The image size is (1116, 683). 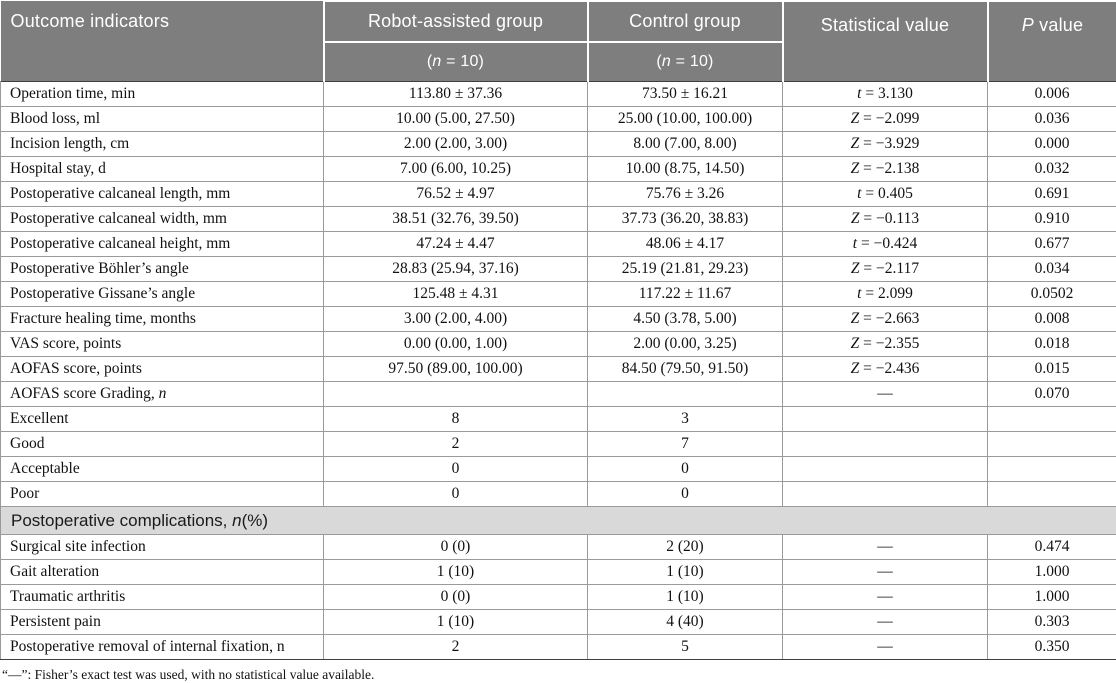 What do you see at coordinates (162, 94) in the screenshot?
I see `outcome-cell: Operation time, min` at bounding box center [162, 94].